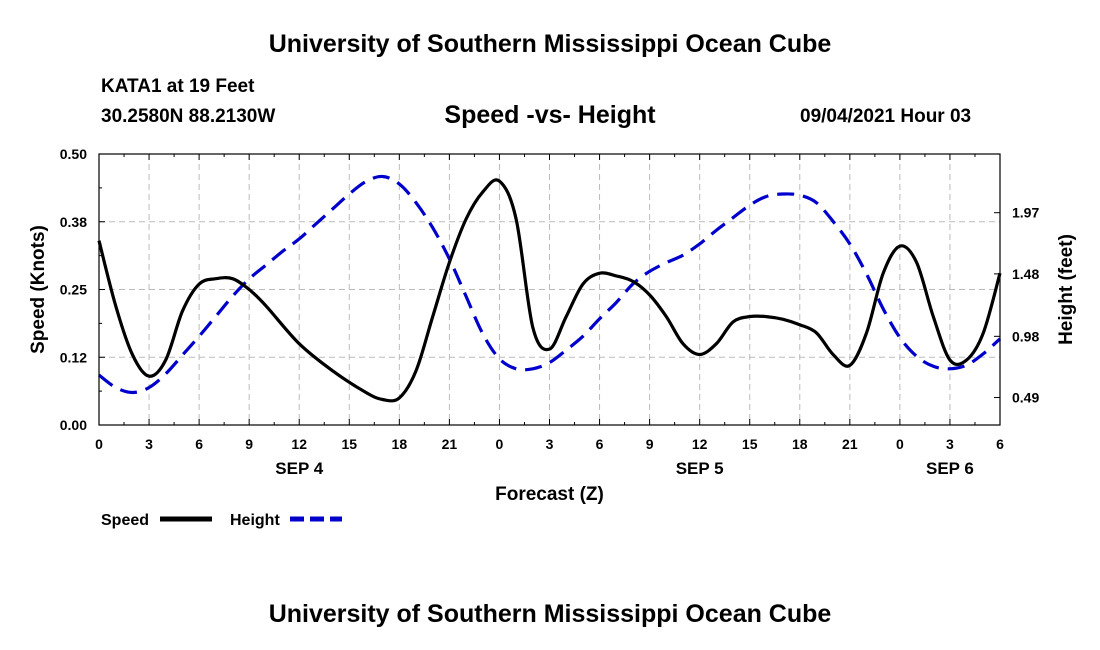 Image resolution: width=1100 pixels, height=650 pixels. I want to click on chart-subtitle: Speed -vs- Height, so click(550, 115).